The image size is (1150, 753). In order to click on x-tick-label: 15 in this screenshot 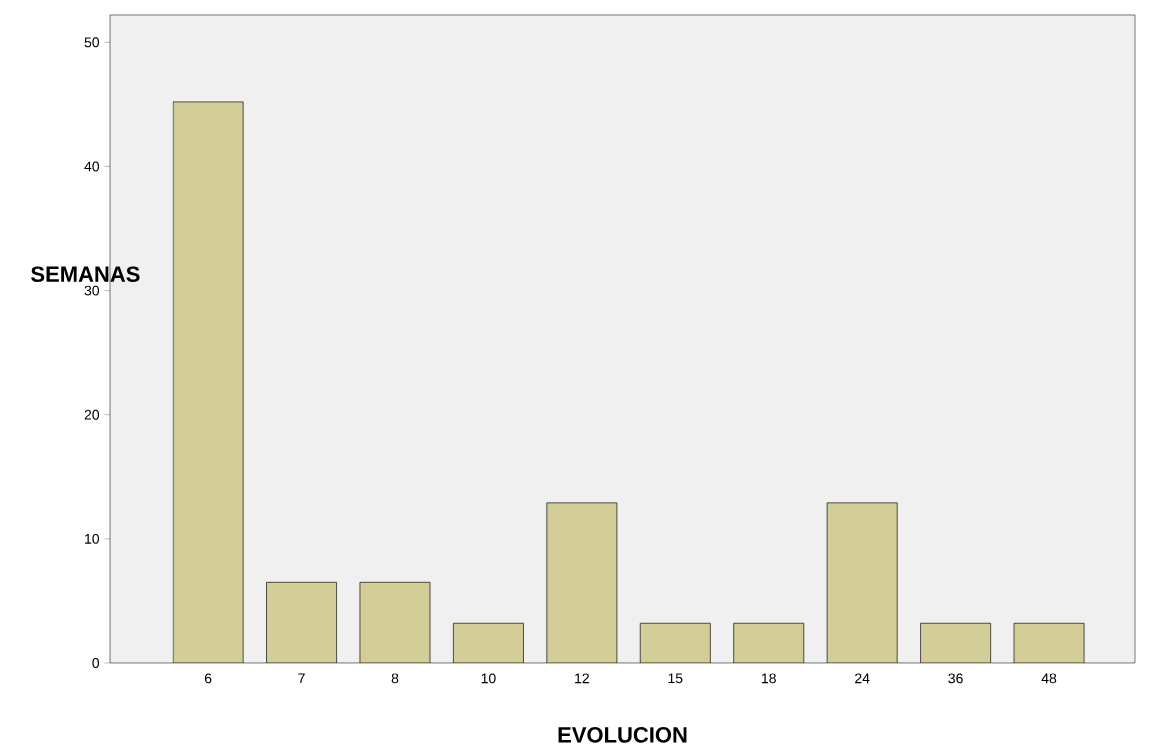, I will do `click(675, 678)`.